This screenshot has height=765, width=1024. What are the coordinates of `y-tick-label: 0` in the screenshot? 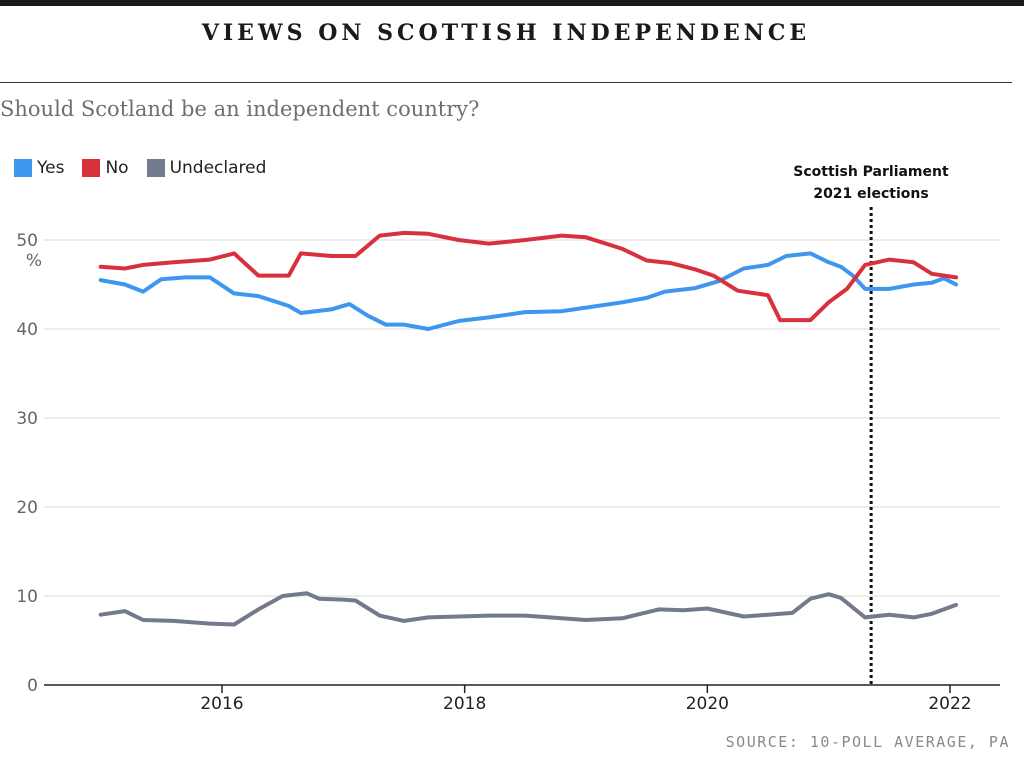 It's located at (32, 686).